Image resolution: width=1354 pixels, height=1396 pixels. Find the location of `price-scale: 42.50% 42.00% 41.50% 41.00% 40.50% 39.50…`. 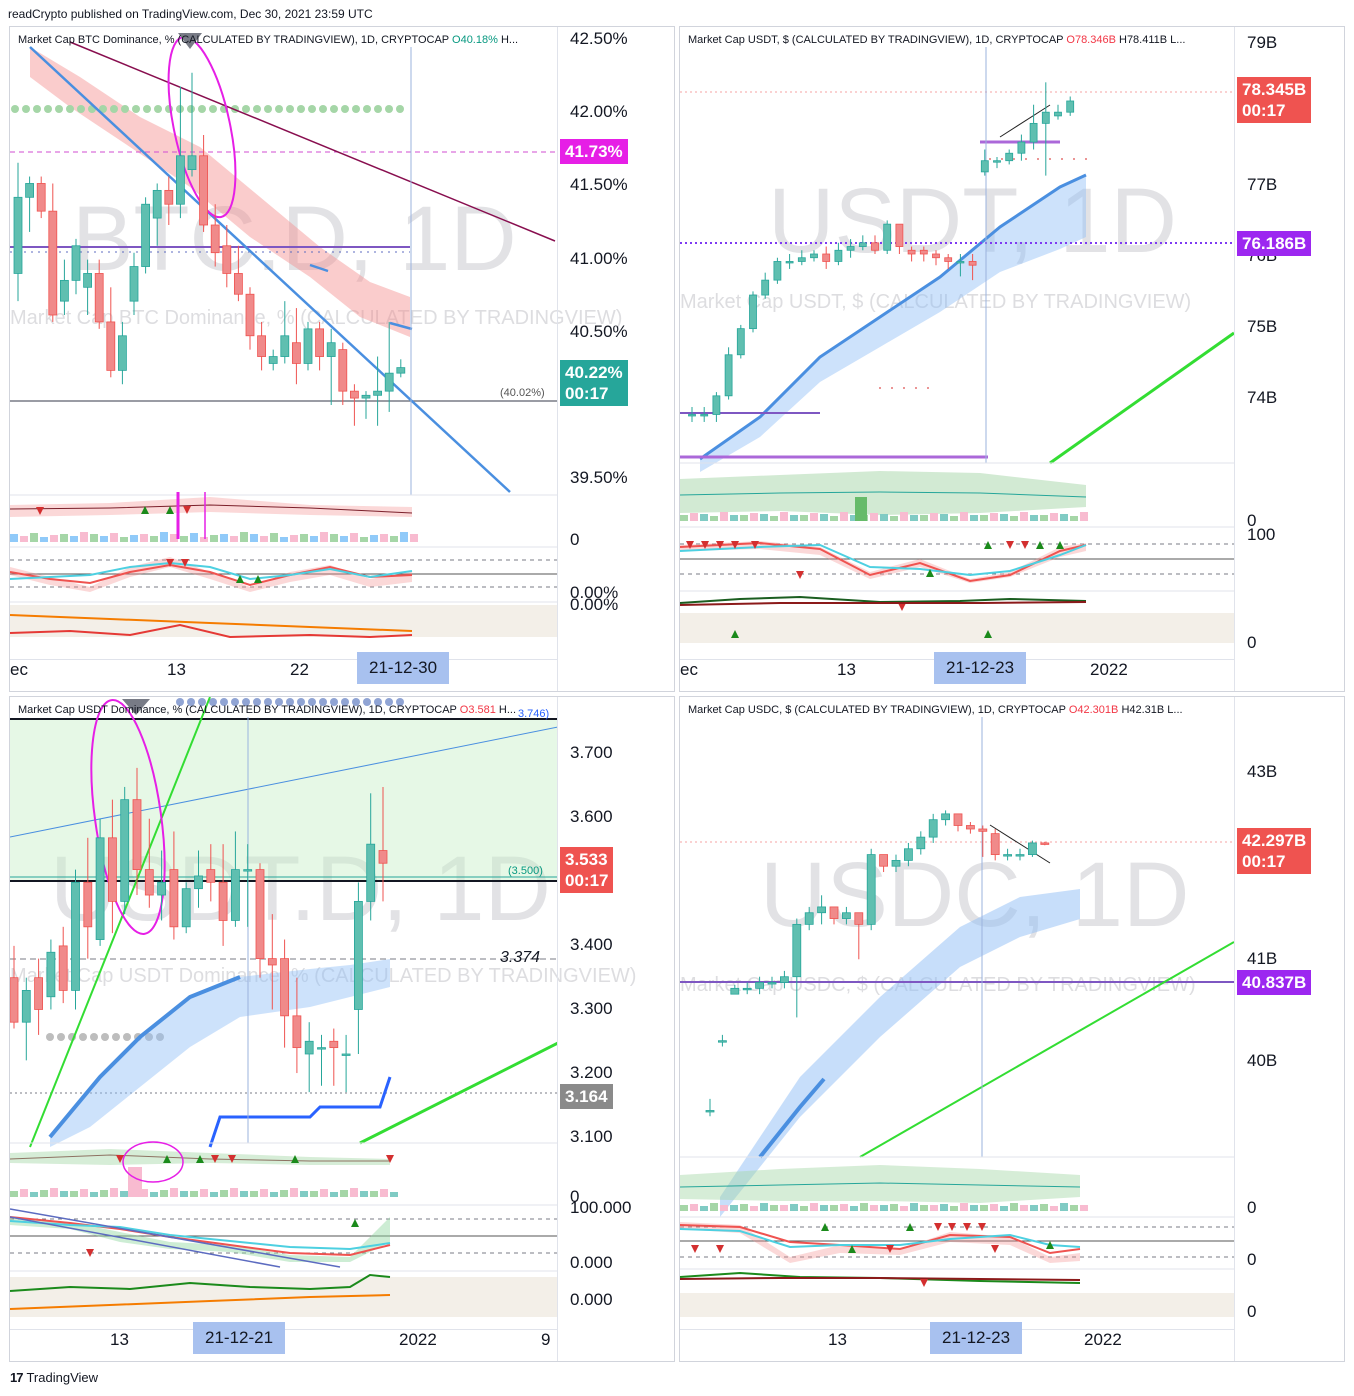

price-scale: 42.50% 42.00% 41.50% 41.00% 40.50% 39.50… is located at coordinates (598, 359).